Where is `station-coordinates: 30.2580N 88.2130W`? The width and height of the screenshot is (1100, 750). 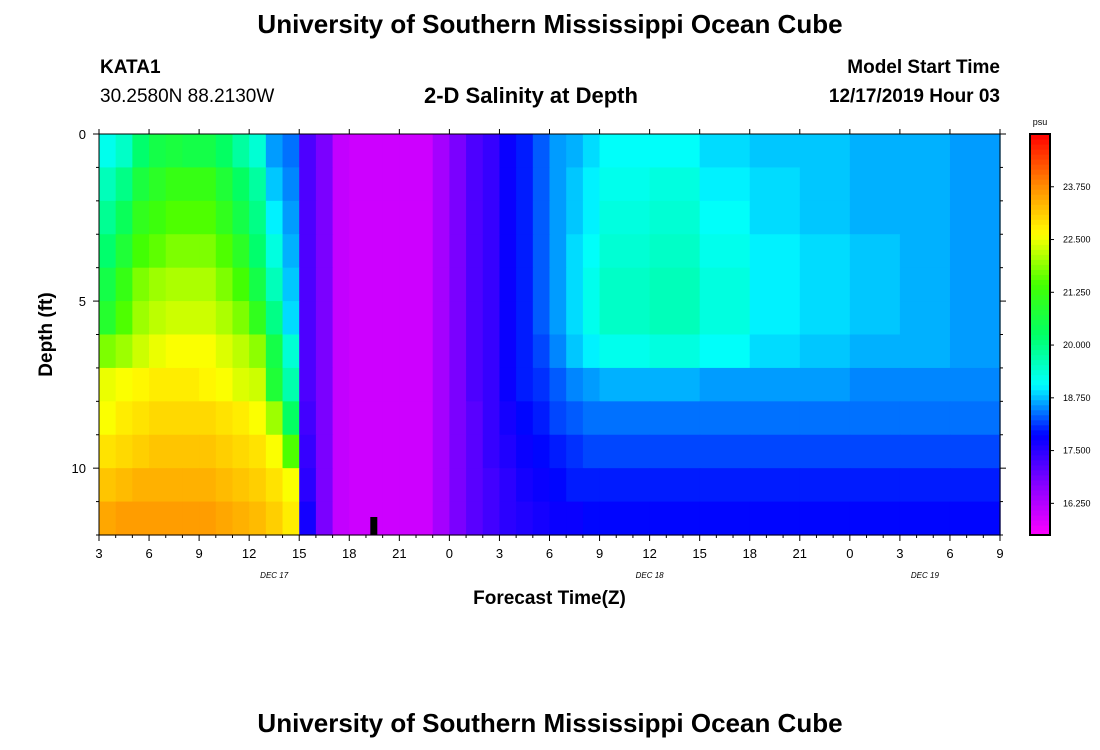
station-coordinates: 30.2580N 88.2130W is located at coordinates (187, 96).